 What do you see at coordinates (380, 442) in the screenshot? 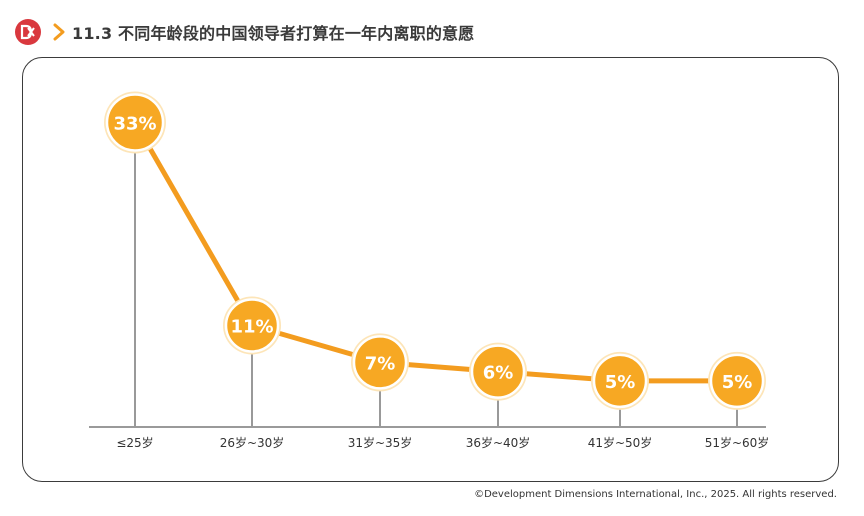
I see `x-tick-label: 31岁~35岁` at bounding box center [380, 442].